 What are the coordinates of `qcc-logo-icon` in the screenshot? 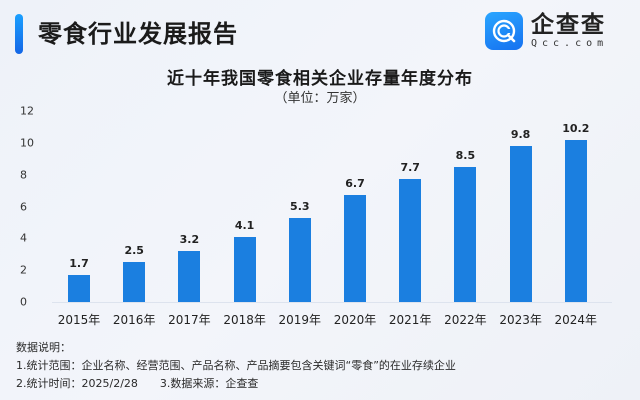 It's located at (504, 31).